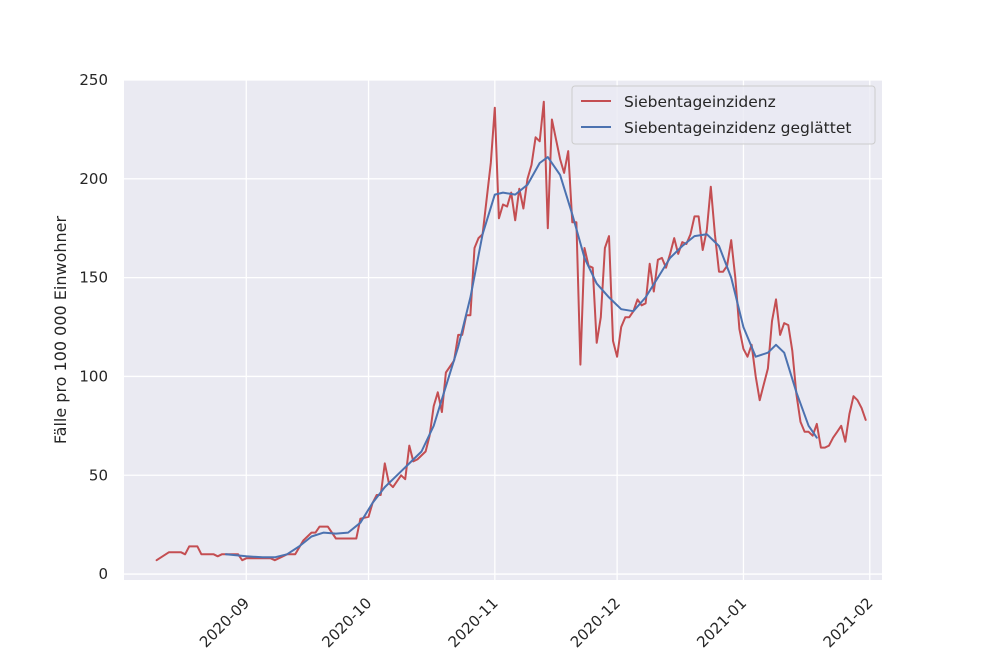  Describe the element at coordinates (721, 622) in the screenshot. I see `x-tick-label: 2021-01` at that location.